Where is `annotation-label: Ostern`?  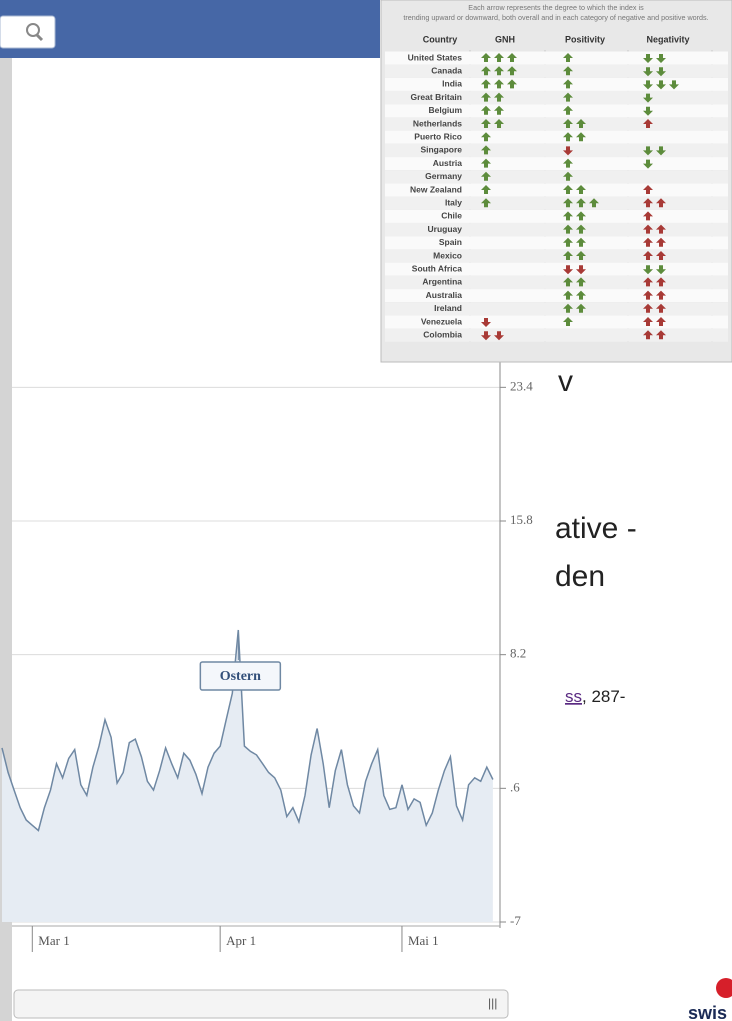
annotation-label: Ostern is located at coordinates (240, 676).